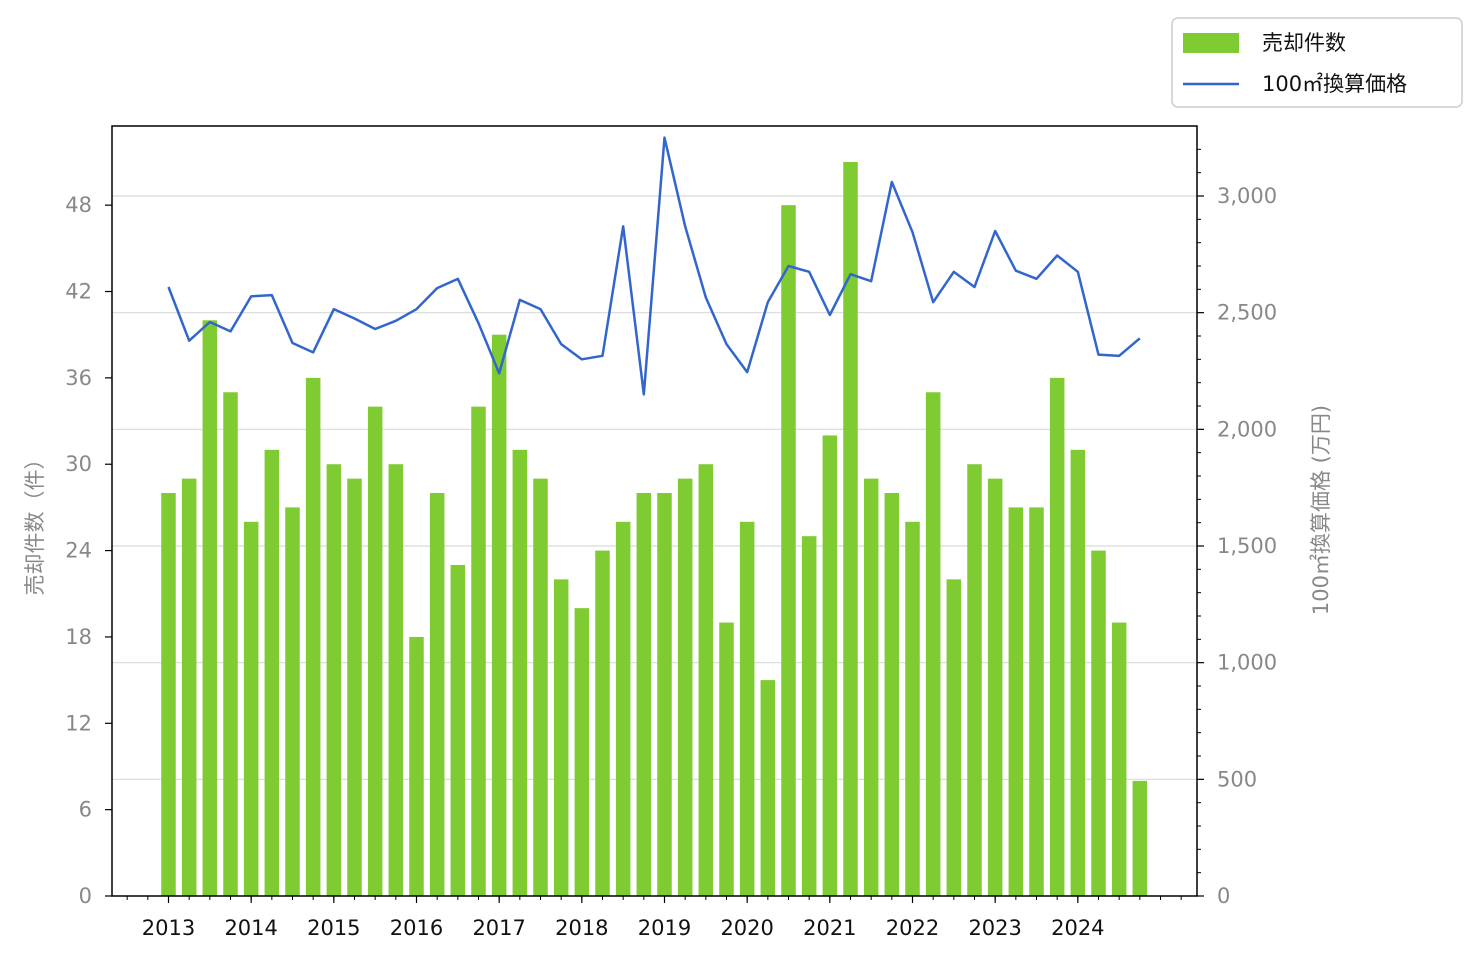 The image size is (1482, 961). Describe the element at coordinates (85, 810) in the screenshot. I see `left-tick-label: 6` at that location.